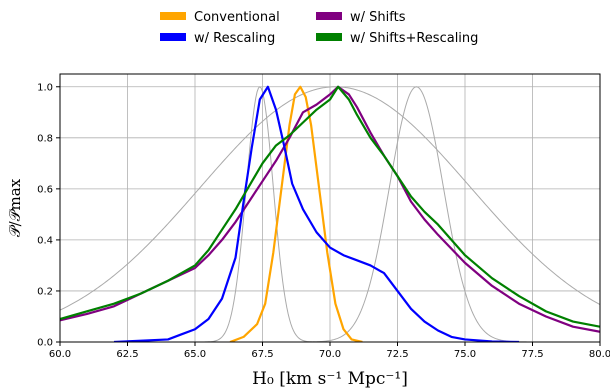 Image resolution: width=610 pixels, height=391 pixels. I want to click on x-tick-label: 72.5, so click(397, 354).